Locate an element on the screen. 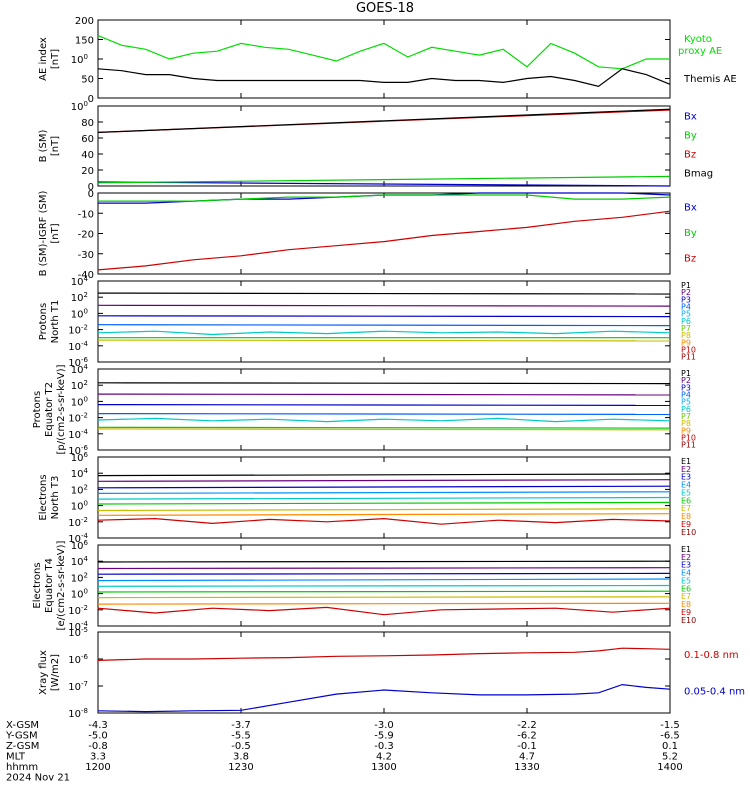 Image resolution: width=750 pixels, height=800 pixels. series-line-0-05-0-4-nm is located at coordinates (384, 698).